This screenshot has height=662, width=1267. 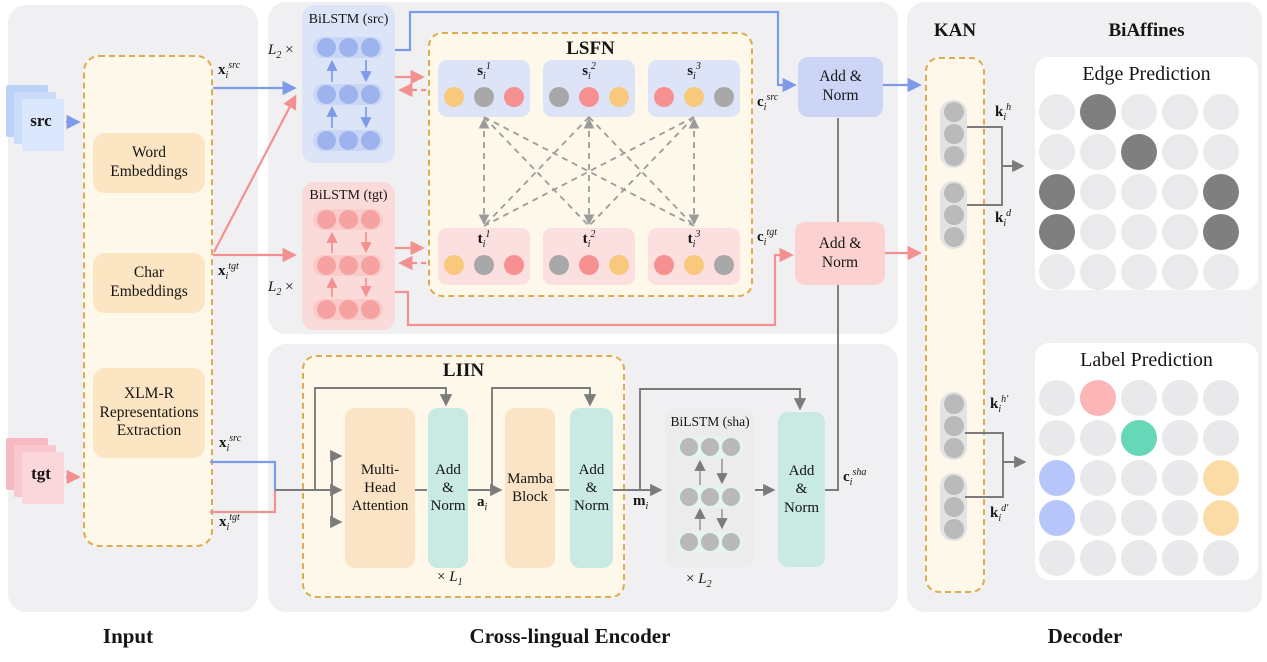 I want to click on add-norm-src-box: Add & Norm, so click(x=840, y=87).